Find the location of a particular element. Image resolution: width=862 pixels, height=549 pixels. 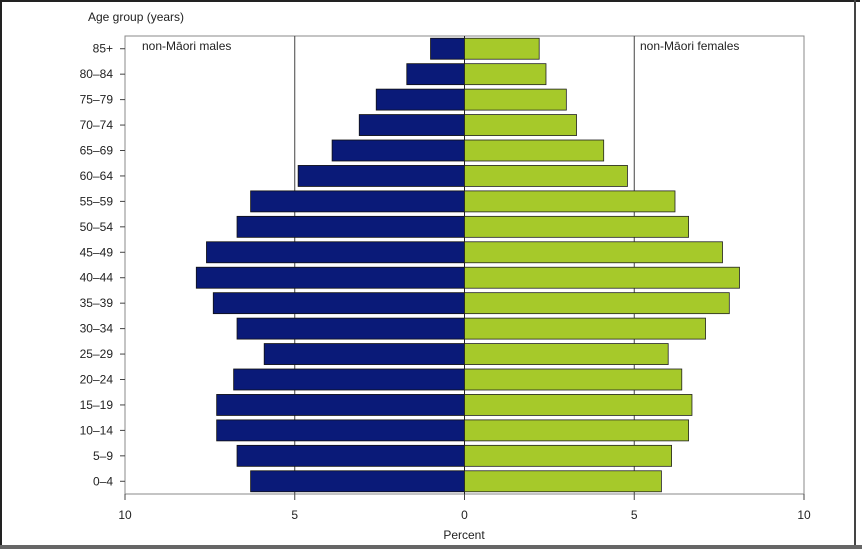

y-tick-label: 25–29 is located at coordinates (97, 354).